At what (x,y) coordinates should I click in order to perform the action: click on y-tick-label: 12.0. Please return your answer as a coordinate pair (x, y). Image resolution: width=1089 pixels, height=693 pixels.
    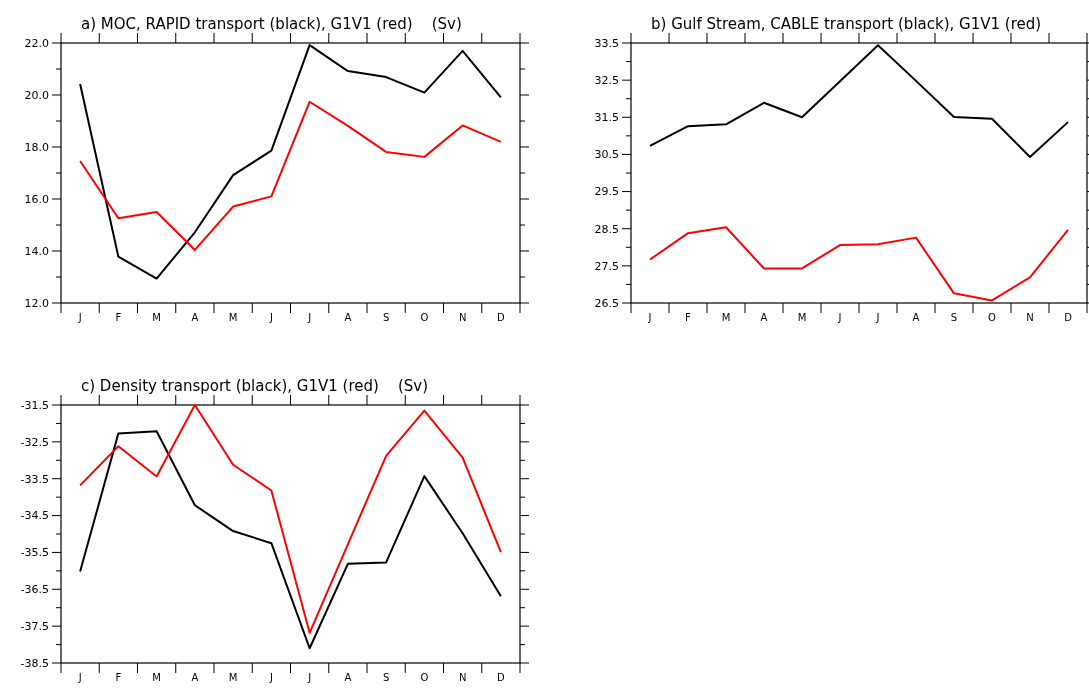
    Looking at the image, I should click on (36, 303).